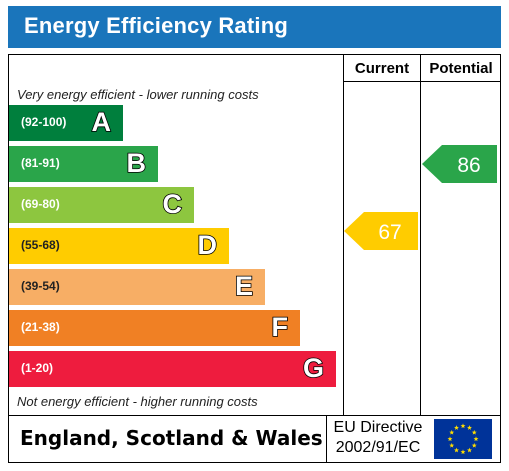 This screenshot has height=471, width=509. What do you see at coordinates (461, 68) in the screenshot?
I see `column-header-potential: Potential` at bounding box center [461, 68].